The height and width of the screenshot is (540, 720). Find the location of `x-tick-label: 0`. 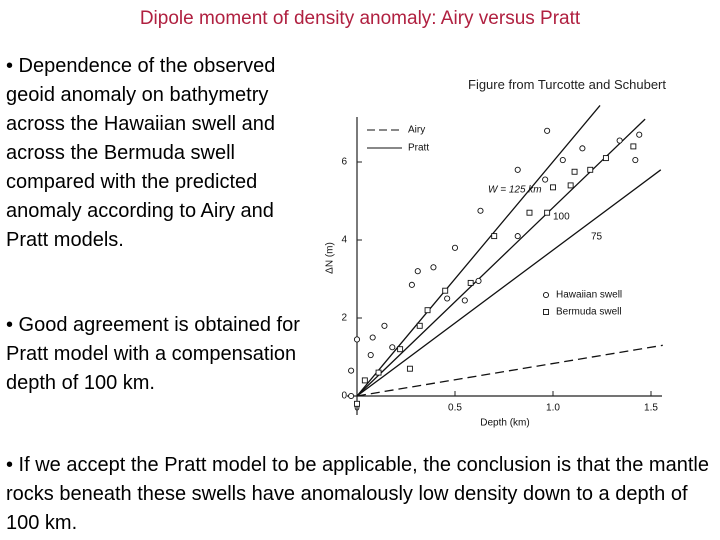

x-tick-label: 0 is located at coordinates (357, 408).